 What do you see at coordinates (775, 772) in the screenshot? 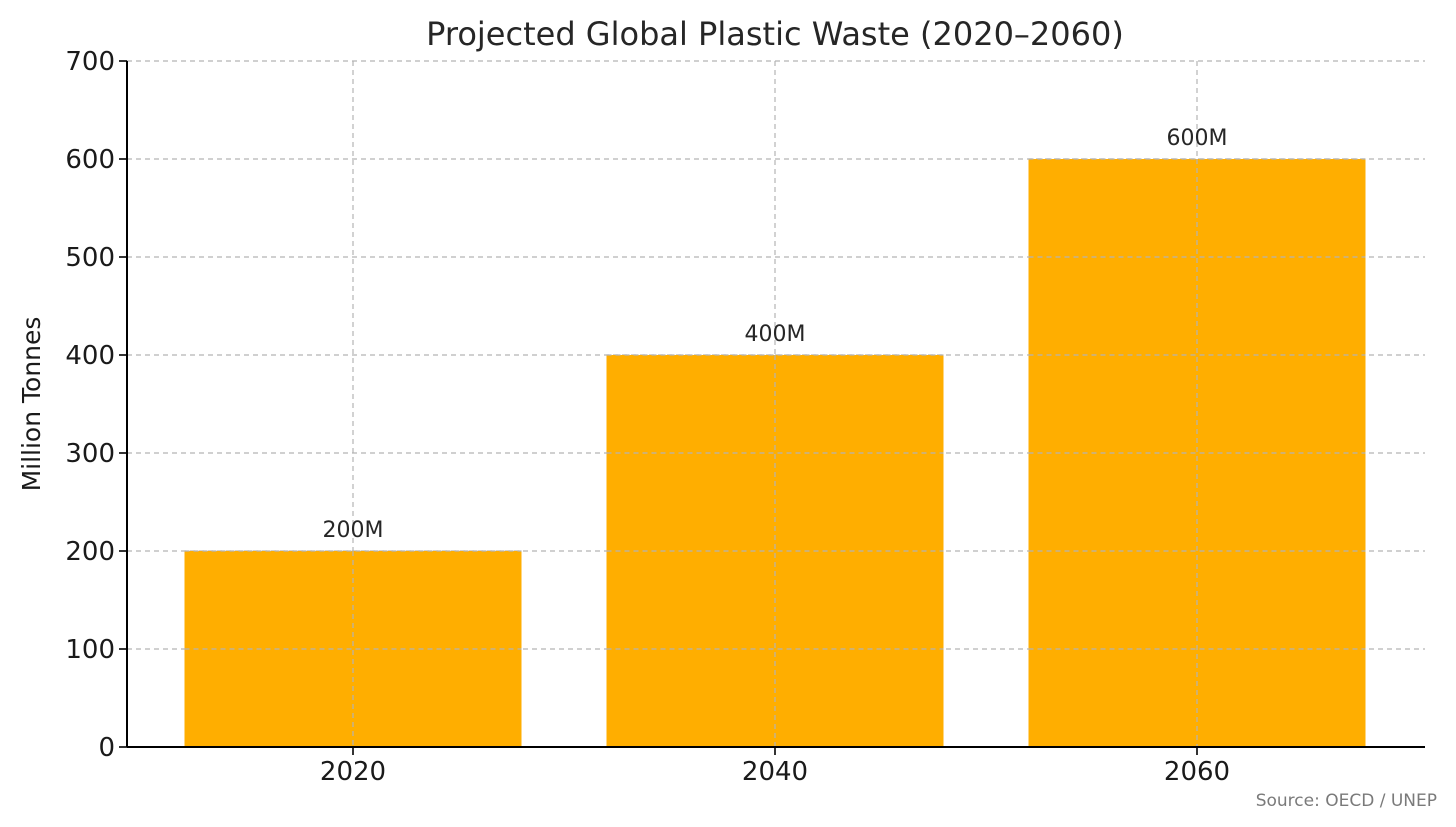
I see `x-tick-label: 2040` at bounding box center [775, 772].